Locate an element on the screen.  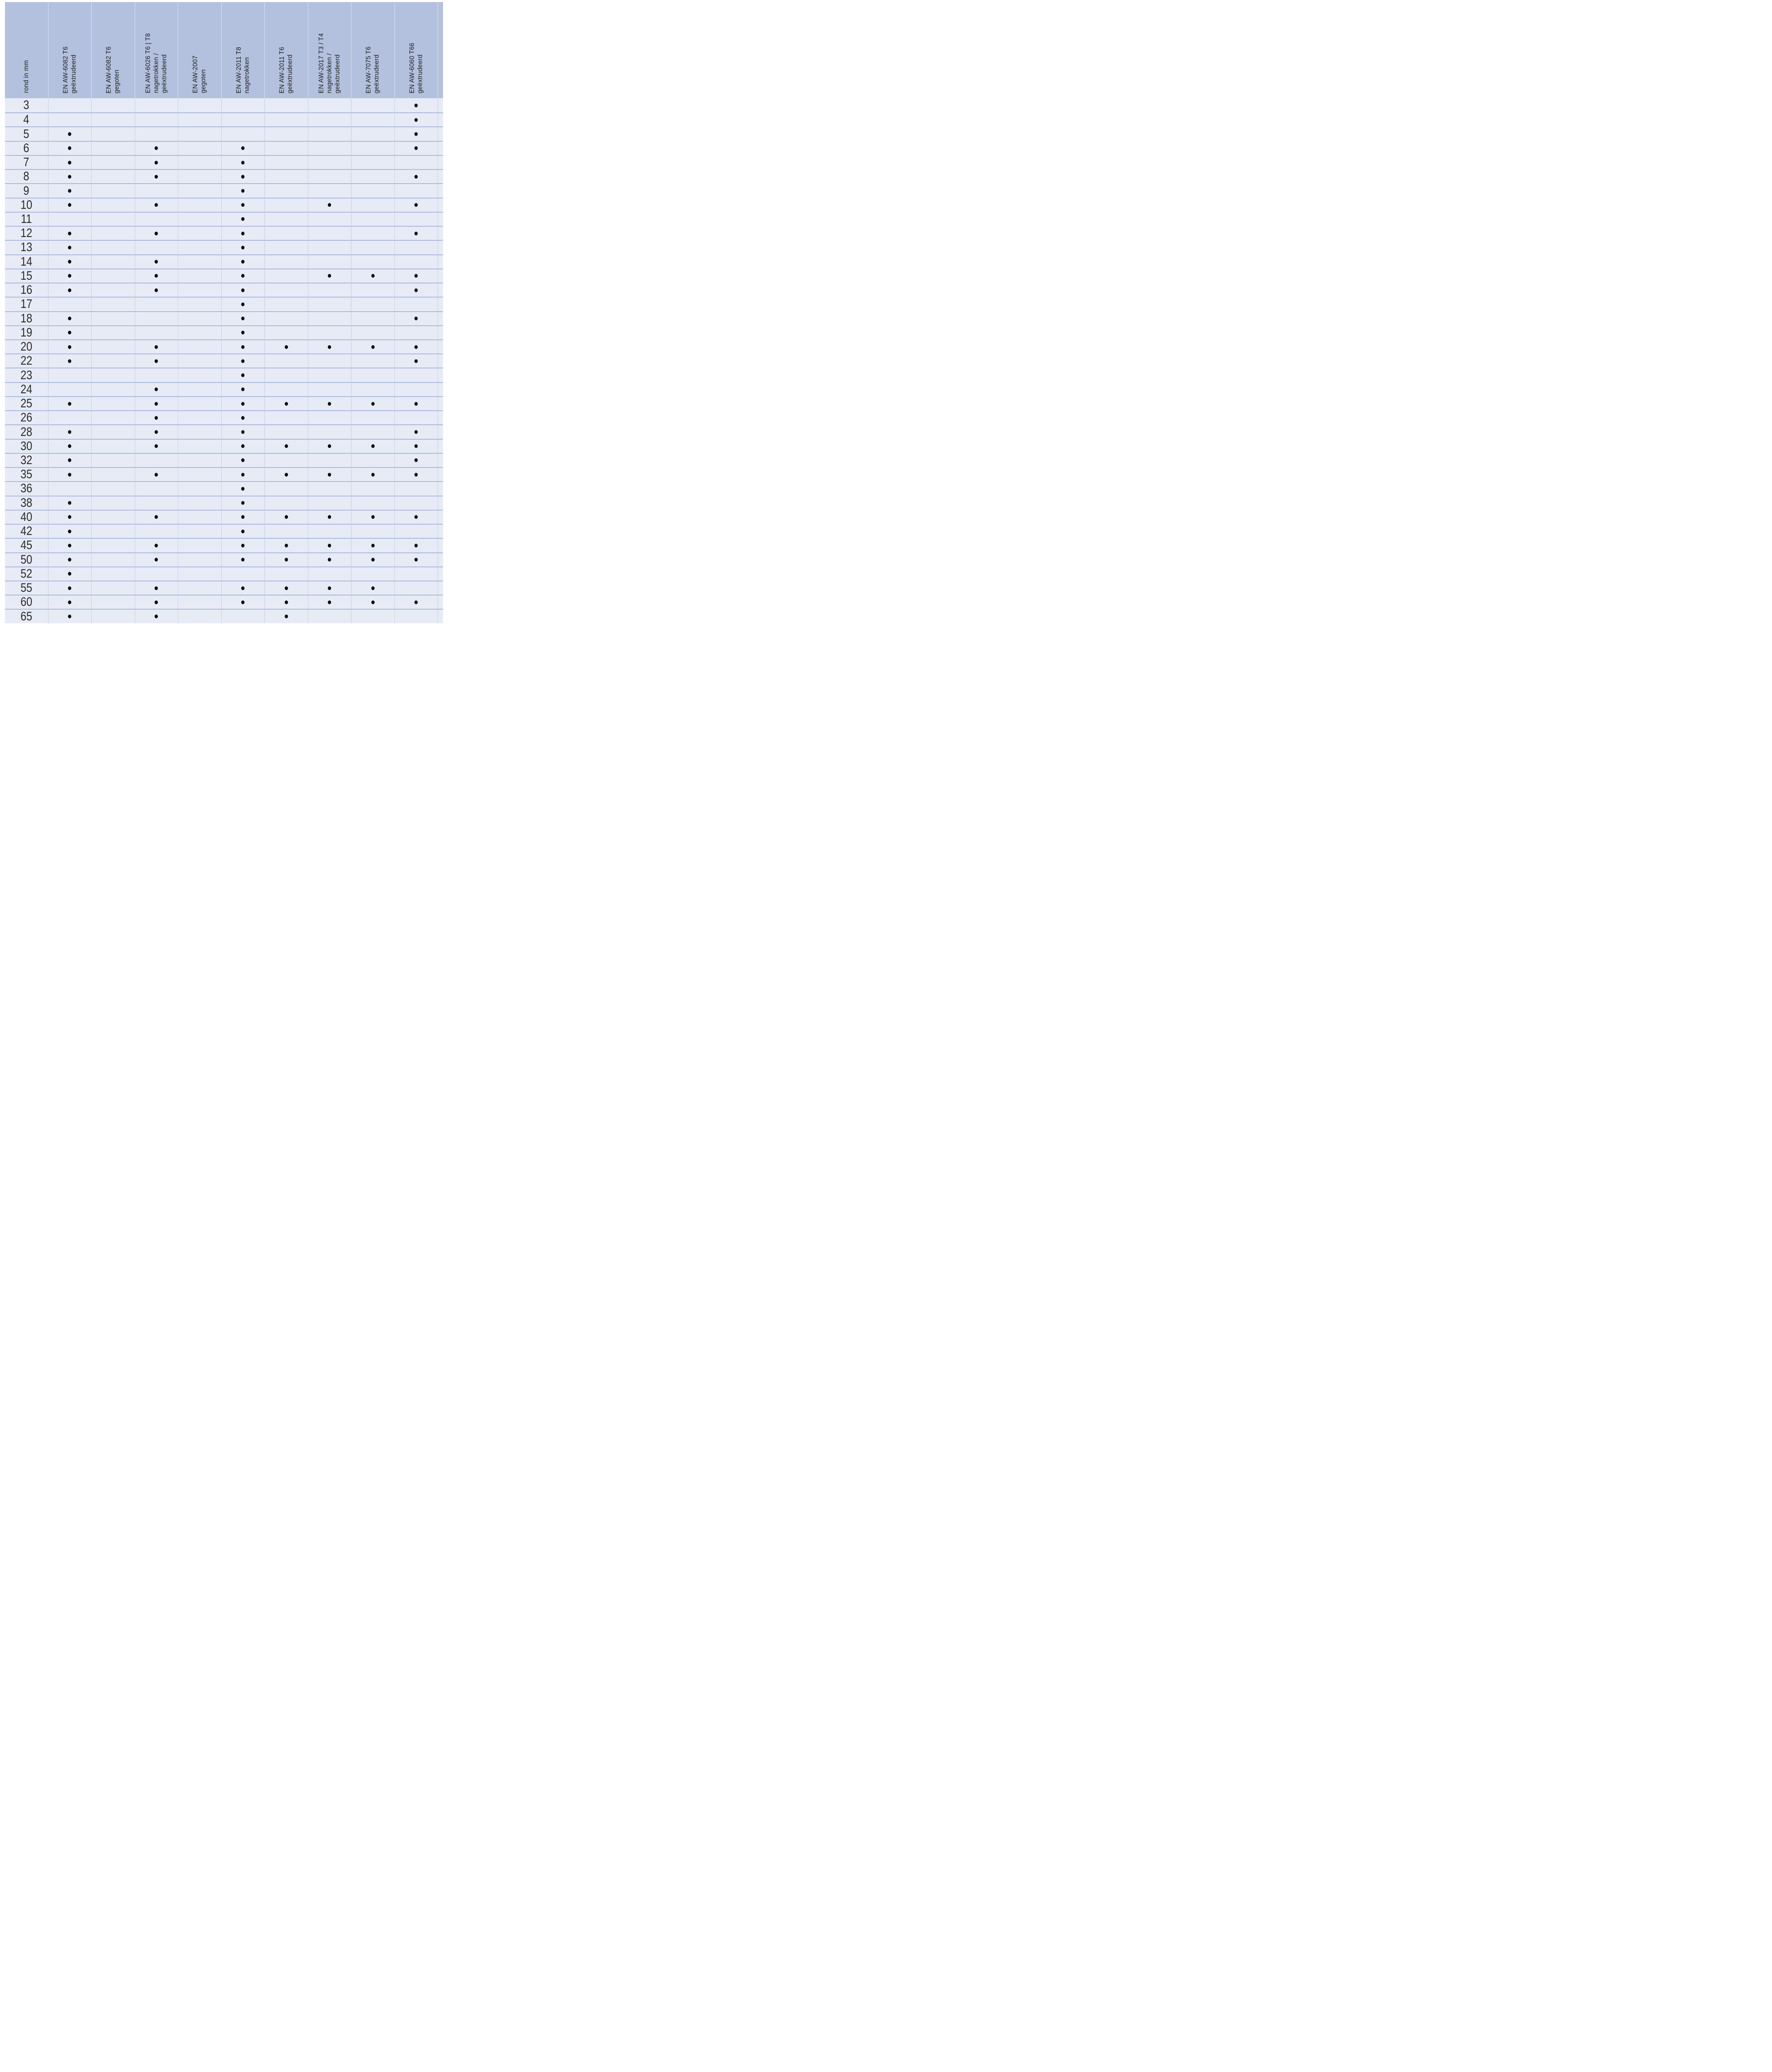
diameter-label-cell: 6 is located at coordinates (26, 147).